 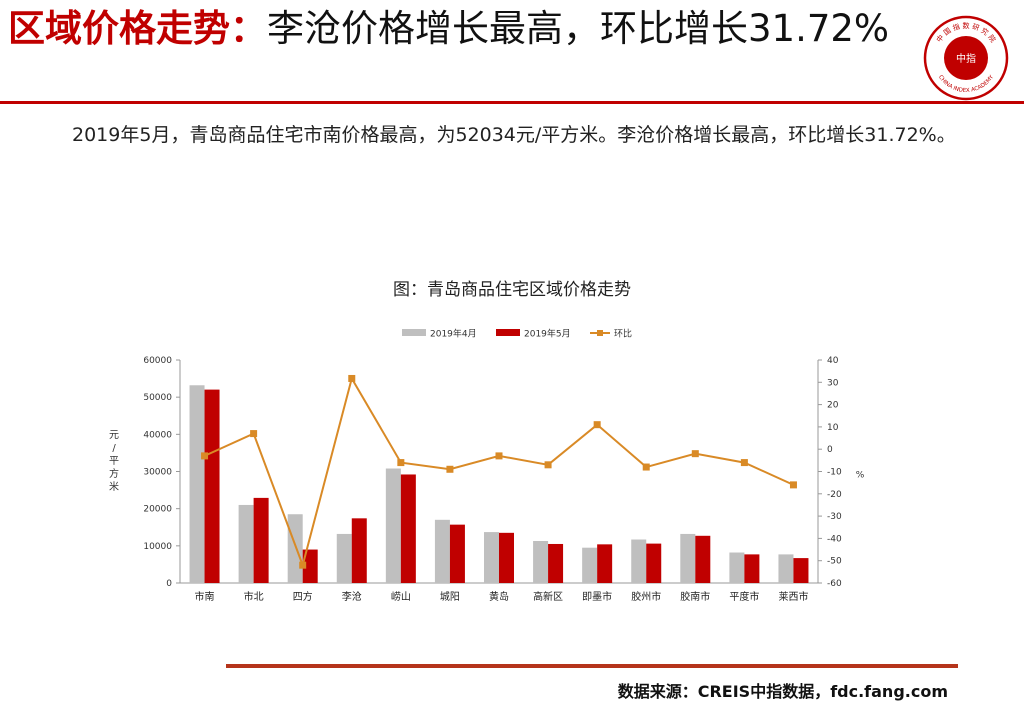 What do you see at coordinates (548, 596) in the screenshot?
I see `x-tick-label: 高新区` at bounding box center [548, 596].